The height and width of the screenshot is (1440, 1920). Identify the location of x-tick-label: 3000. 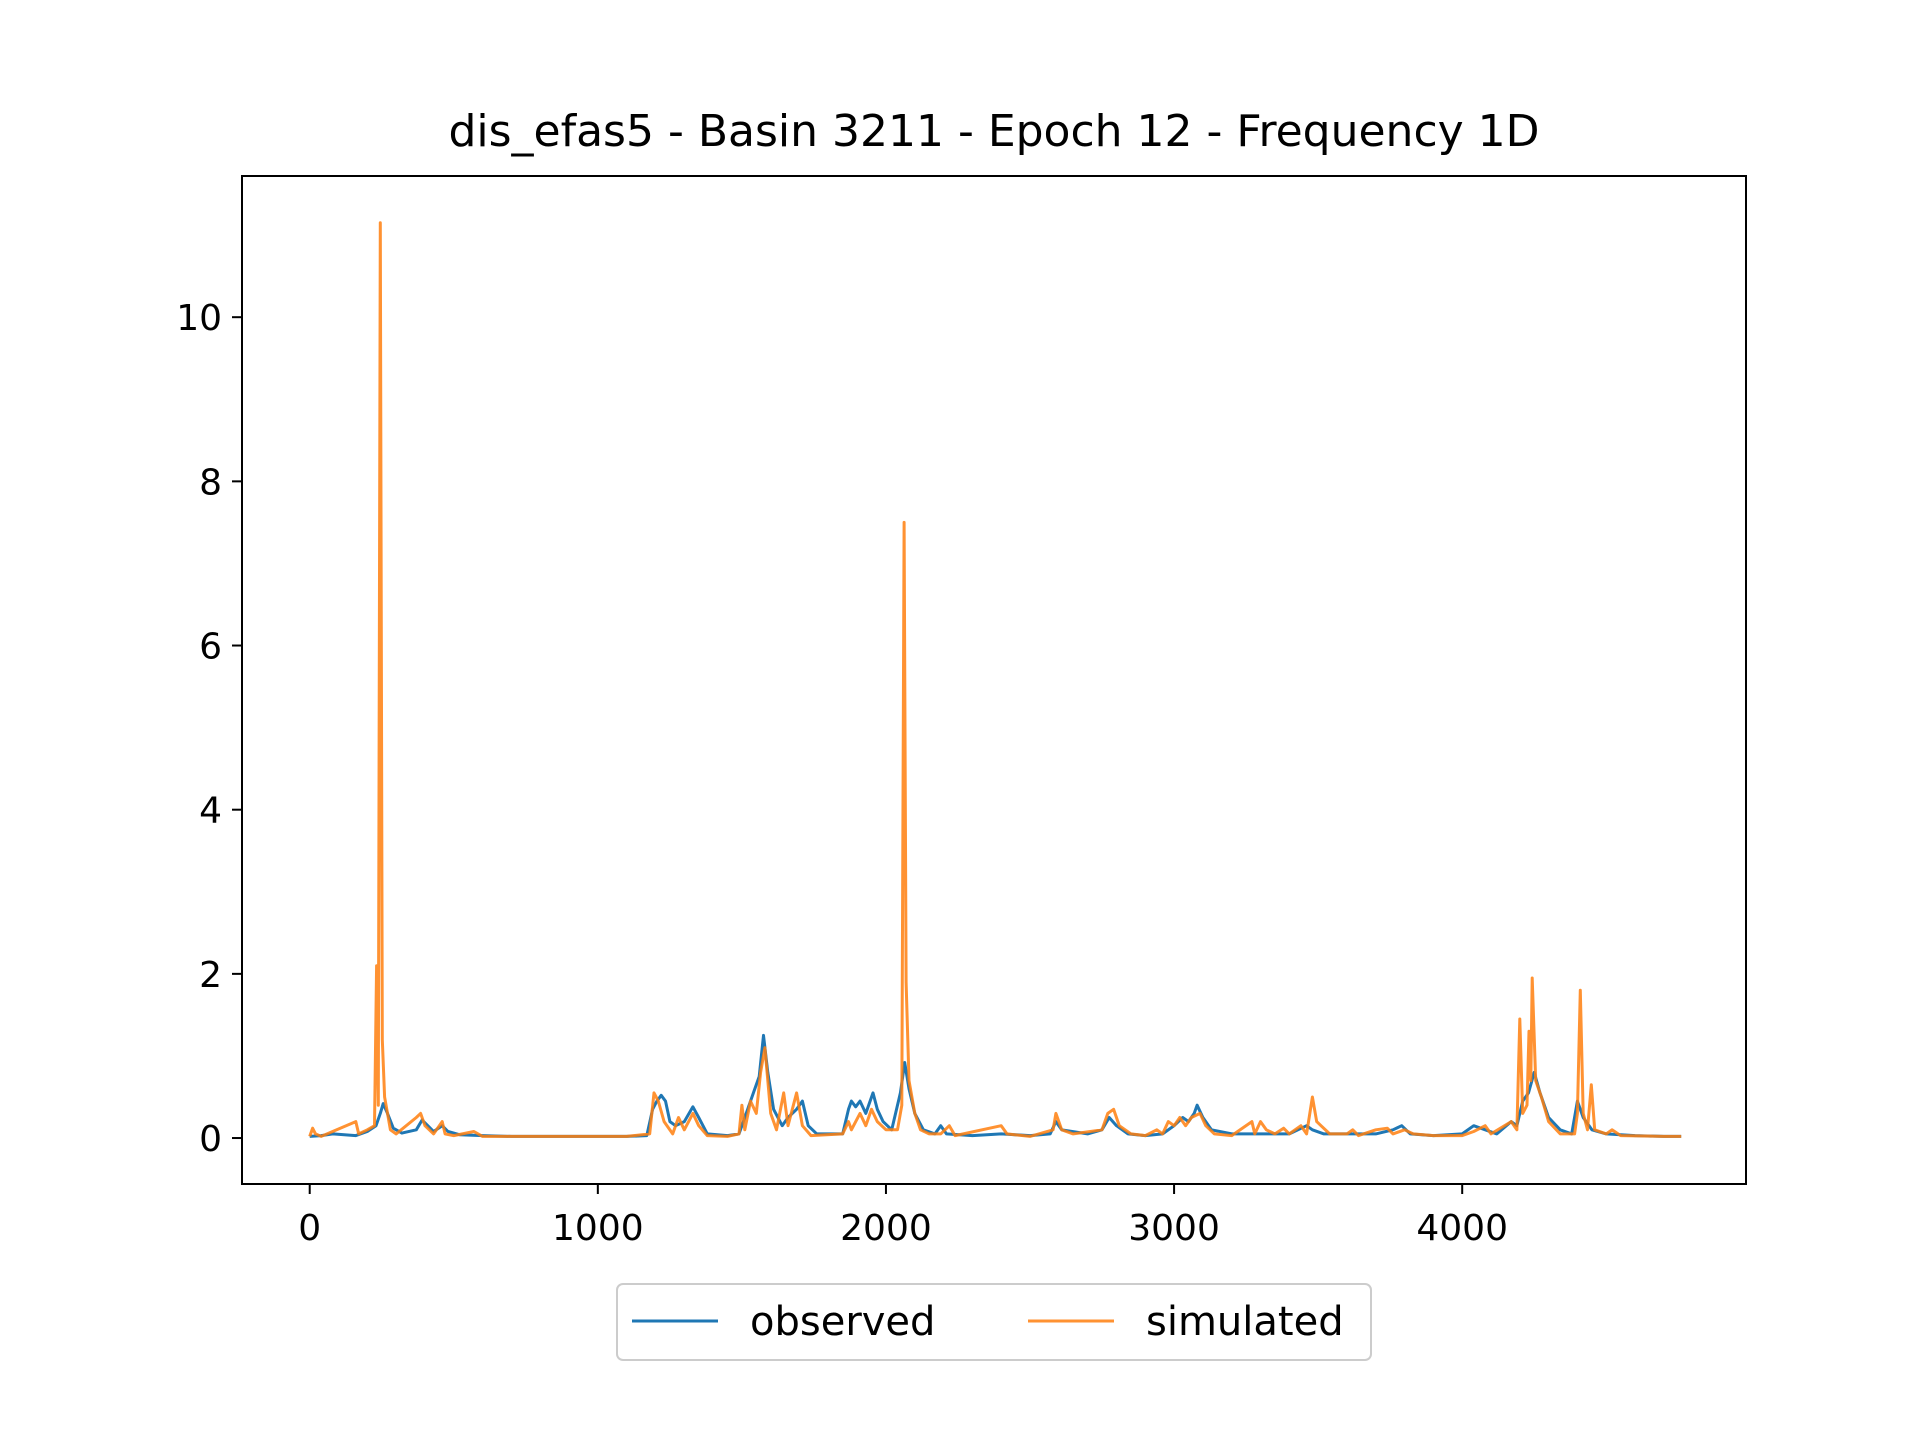
(1174, 1228).